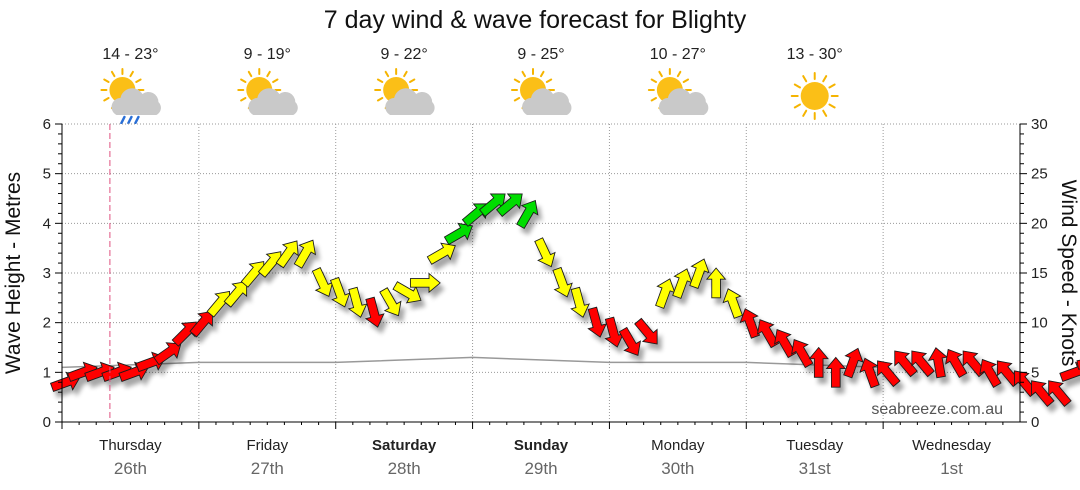 The image size is (1080, 490). What do you see at coordinates (677, 468) in the screenshot?
I see `day-date-label: 30th` at bounding box center [677, 468].